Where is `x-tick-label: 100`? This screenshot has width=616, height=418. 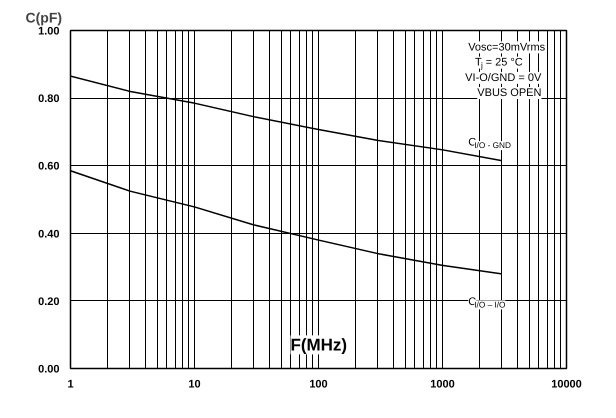
x-tick-label: 100 is located at coordinates (318, 384).